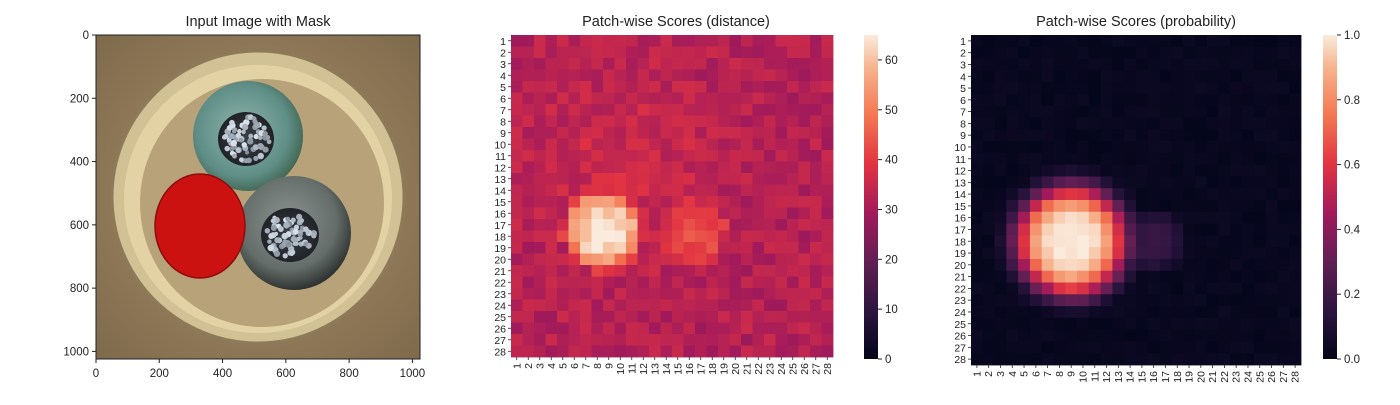 The width and height of the screenshot is (1400, 405). I want to click on colorbar-tick-label: 0.4, so click(1352, 230).